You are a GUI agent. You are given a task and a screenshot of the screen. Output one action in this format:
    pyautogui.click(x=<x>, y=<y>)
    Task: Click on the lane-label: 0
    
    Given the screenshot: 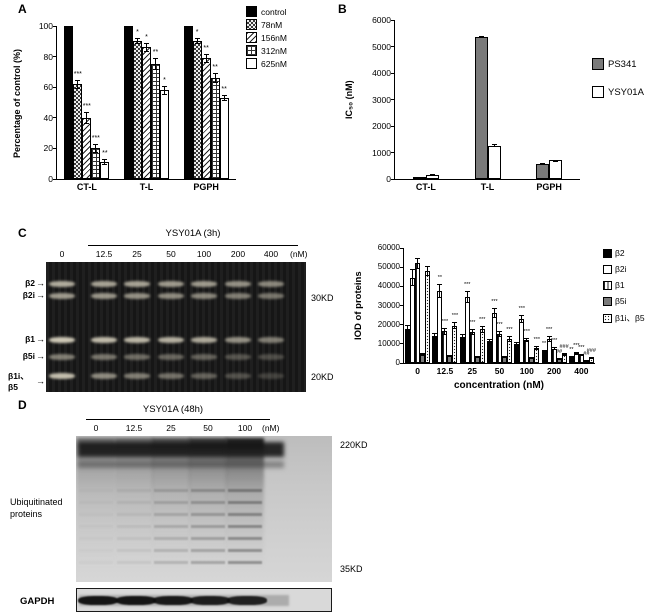 What is the action you would take?
    pyautogui.click(x=96, y=428)
    